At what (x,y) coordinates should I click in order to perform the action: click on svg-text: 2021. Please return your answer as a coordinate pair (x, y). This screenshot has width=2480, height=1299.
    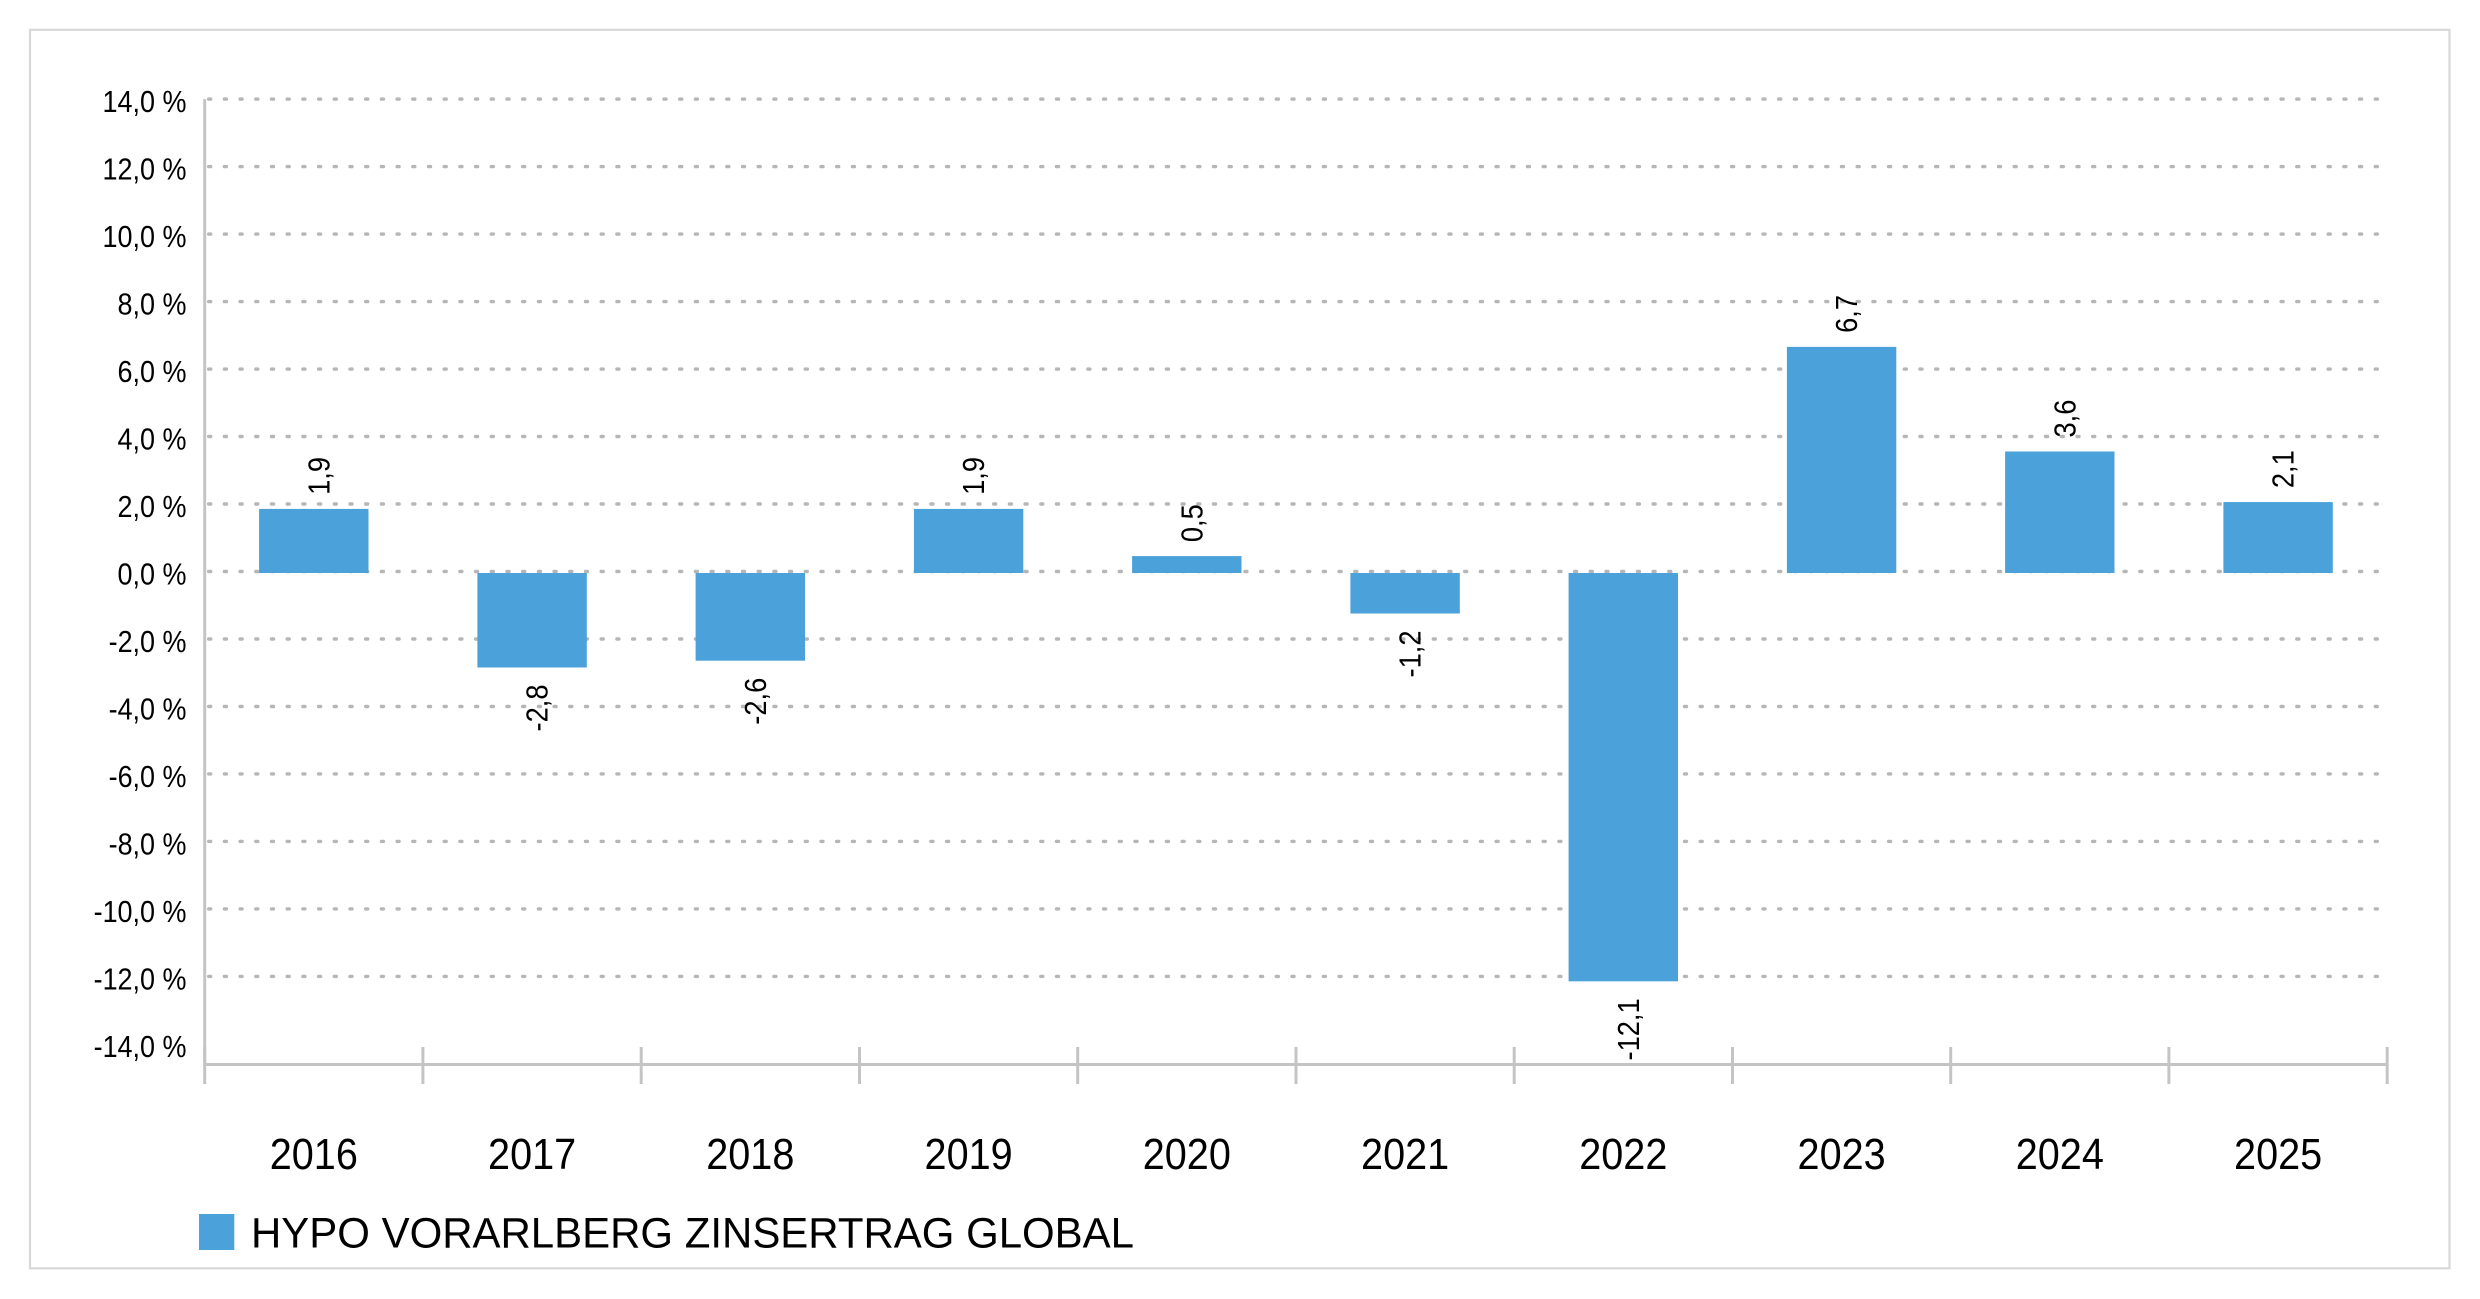
    Looking at the image, I should click on (1405, 1154).